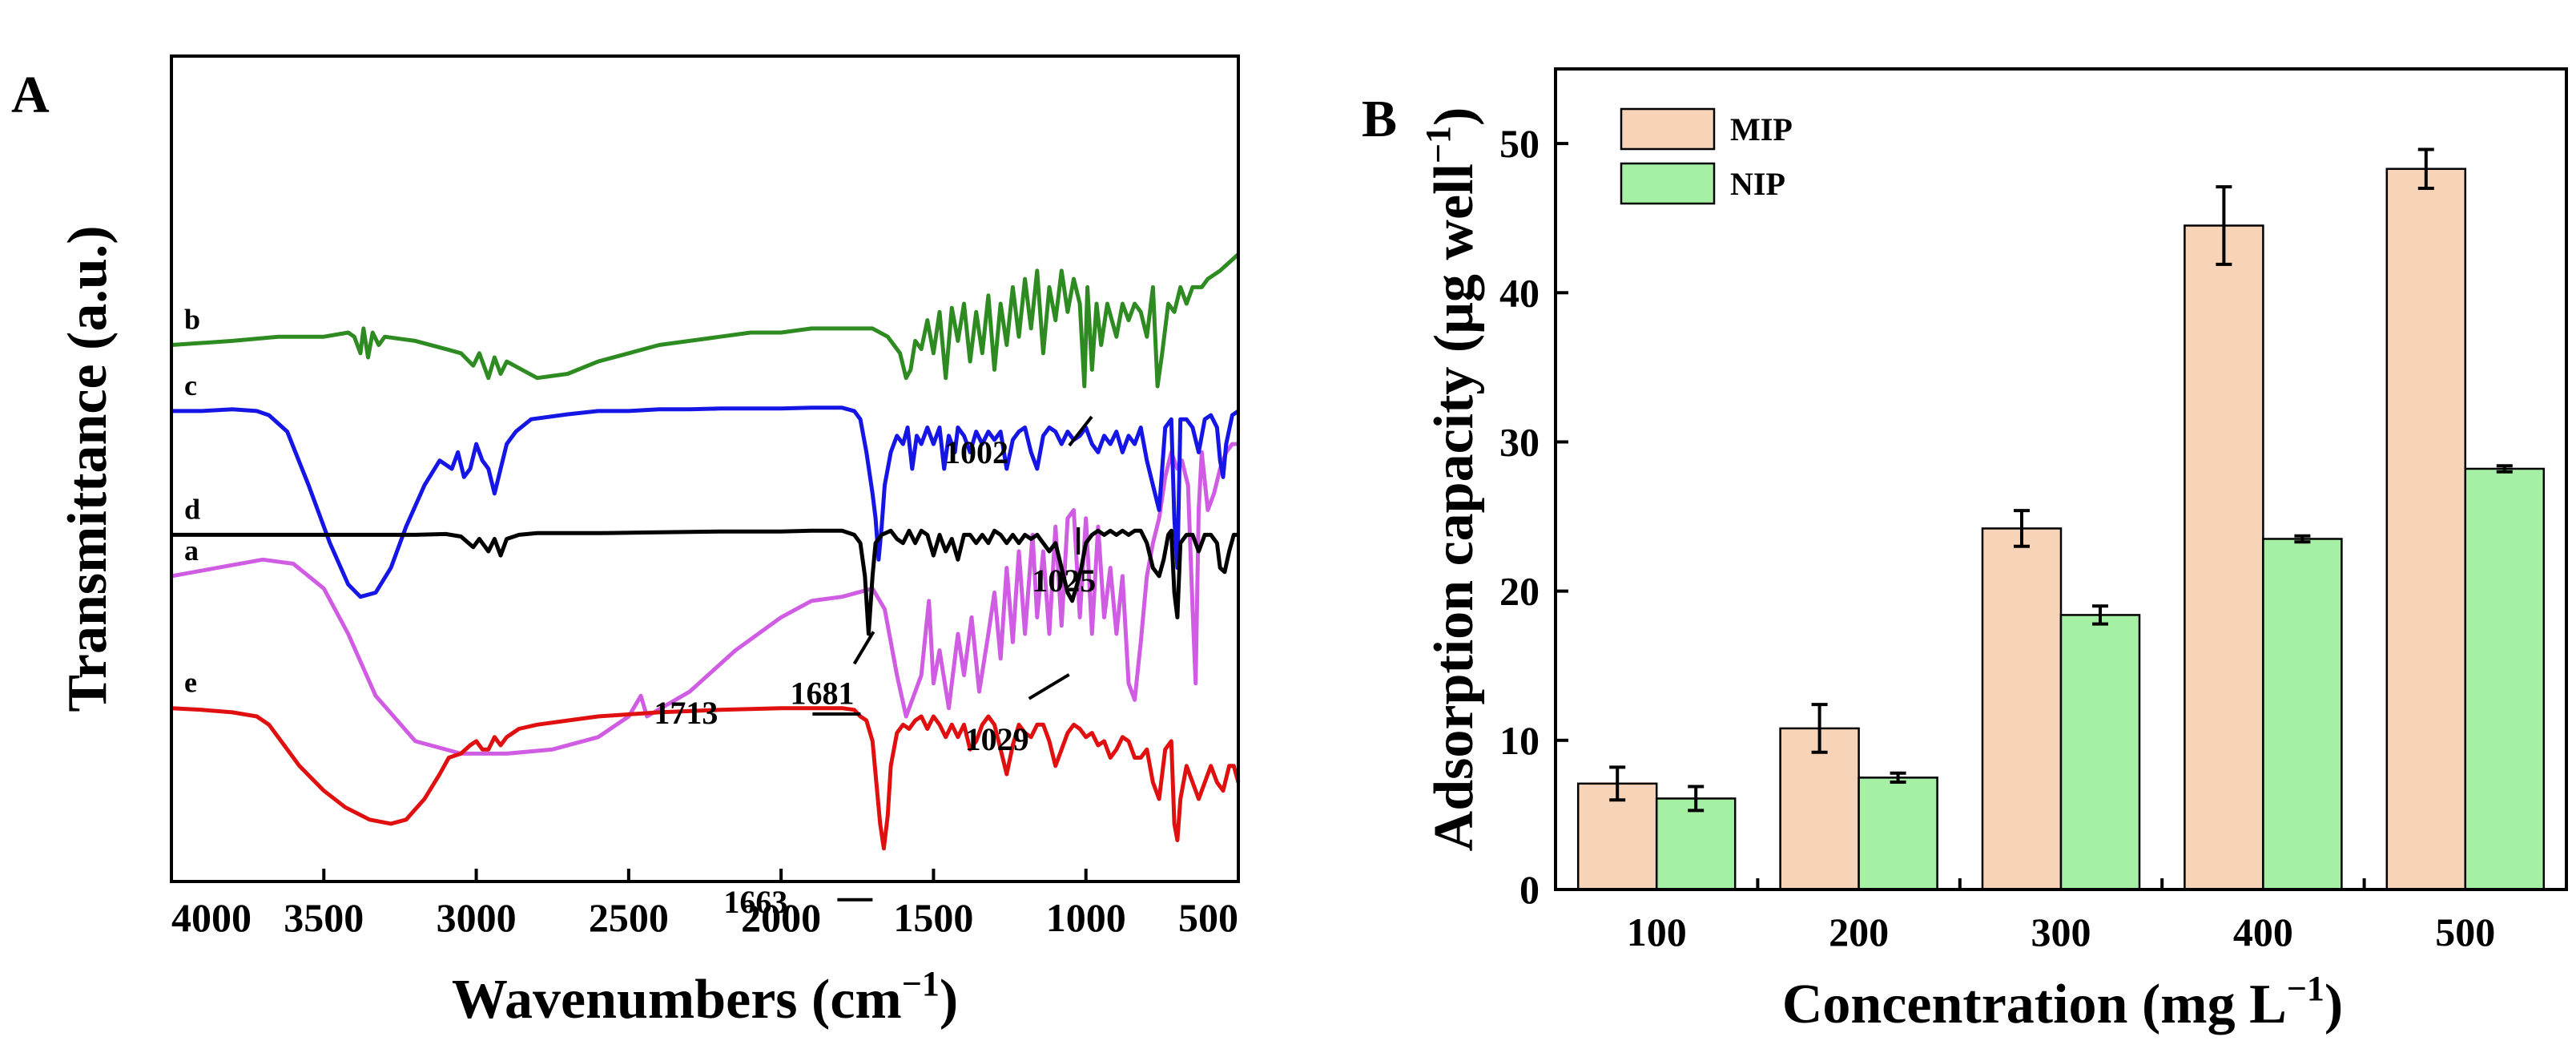 The image size is (2576, 1061). Describe the element at coordinates (1757, 184) in the screenshot. I see `legend-label-nip: NIP` at that location.